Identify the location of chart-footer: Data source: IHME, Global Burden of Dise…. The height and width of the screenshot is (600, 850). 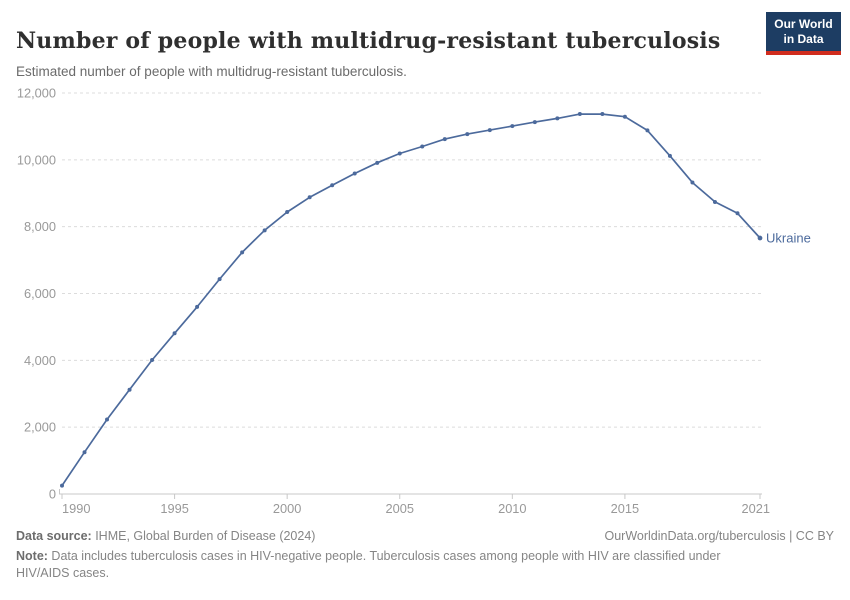
(425, 554).